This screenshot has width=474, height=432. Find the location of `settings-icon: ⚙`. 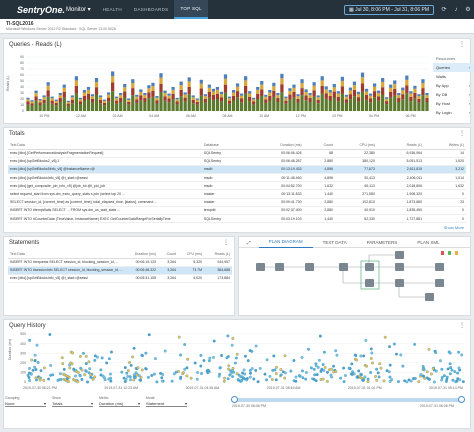

settings-icon: ⚙ is located at coordinates (468, 10).